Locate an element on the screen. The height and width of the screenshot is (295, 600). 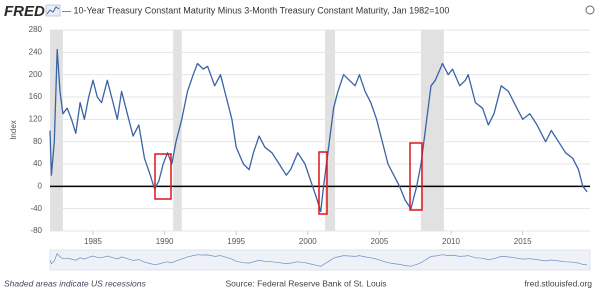
y-tick-label: 40 is located at coordinates (37, 163).